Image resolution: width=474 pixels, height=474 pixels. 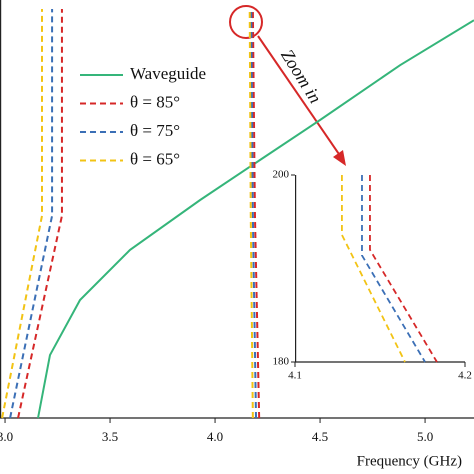 I want to click on x-tick-label: 4.1, so click(x=295, y=376).